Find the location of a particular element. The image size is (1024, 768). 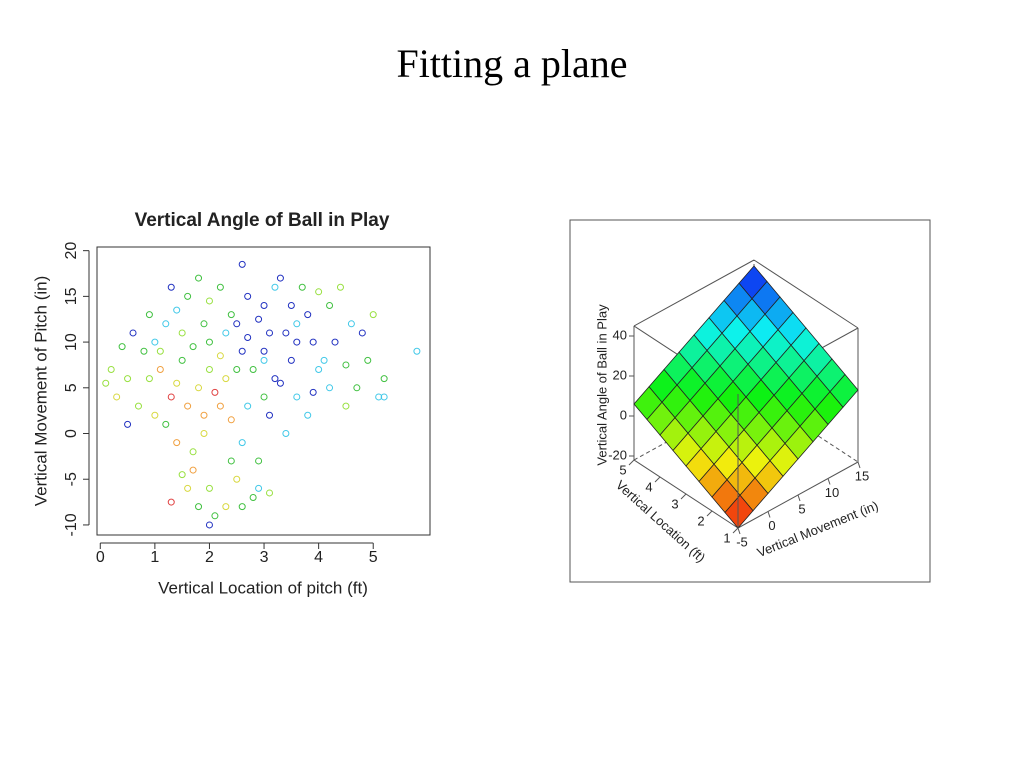

x-tick-label: 0 is located at coordinates (100, 557).